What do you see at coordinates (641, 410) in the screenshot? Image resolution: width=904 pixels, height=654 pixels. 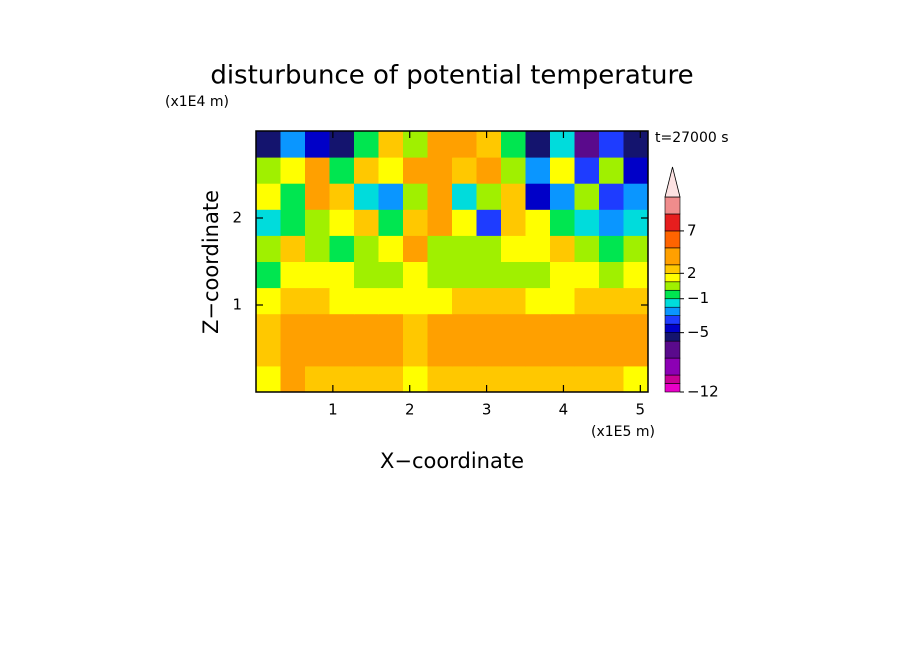 I see `x-tick-label: 5` at bounding box center [641, 410].